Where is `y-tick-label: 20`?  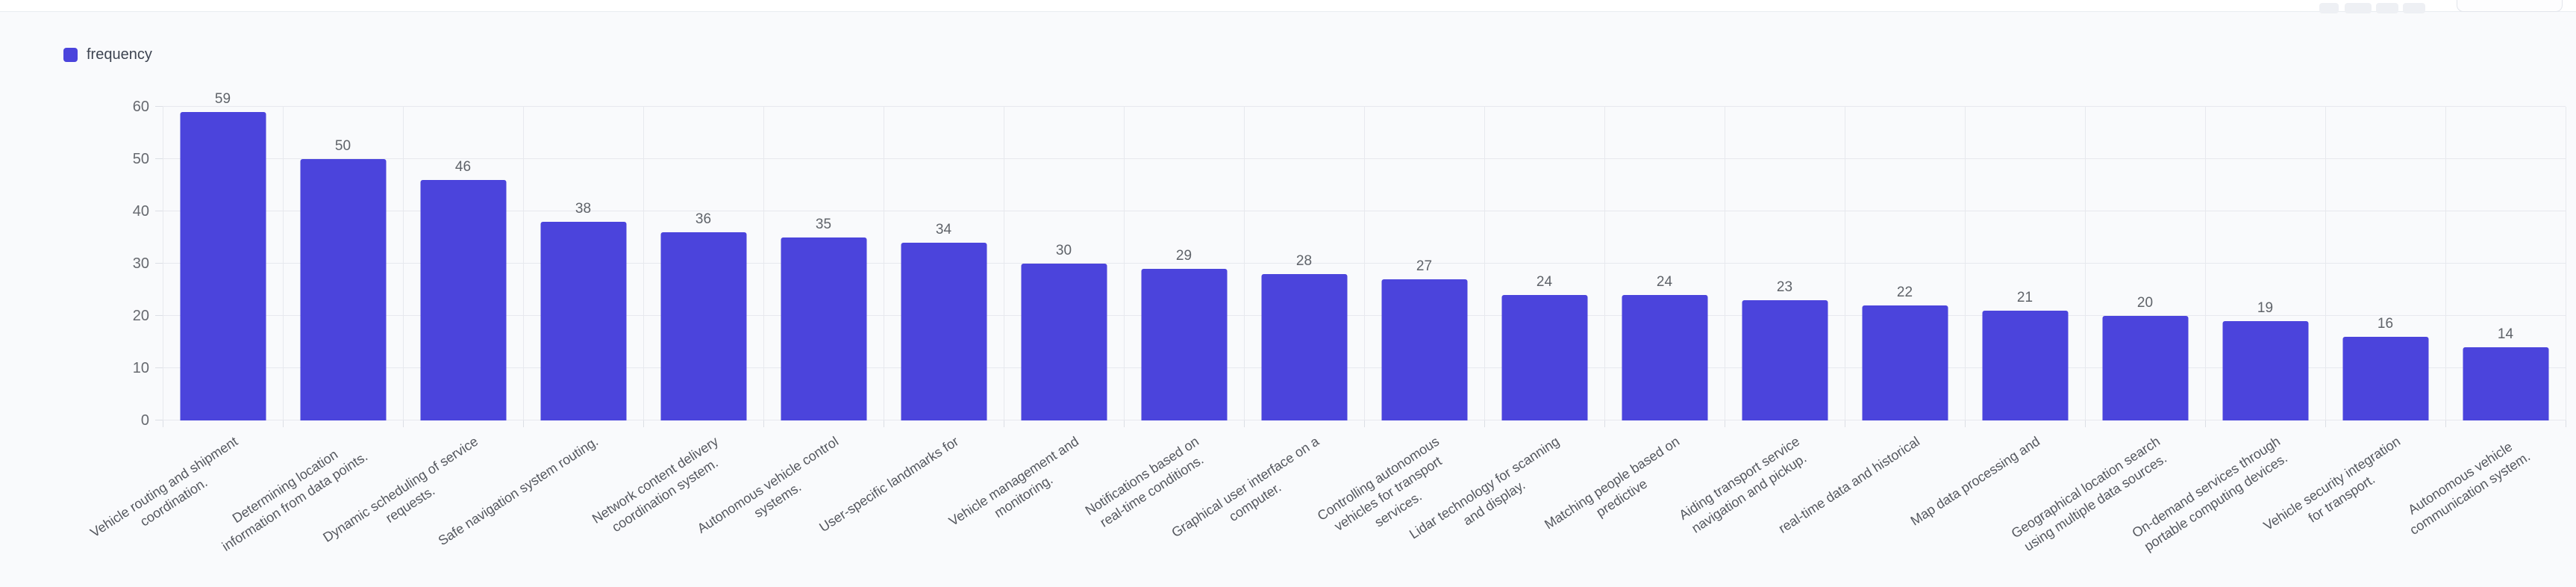
y-tick-label: 20 is located at coordinates (140, 316).